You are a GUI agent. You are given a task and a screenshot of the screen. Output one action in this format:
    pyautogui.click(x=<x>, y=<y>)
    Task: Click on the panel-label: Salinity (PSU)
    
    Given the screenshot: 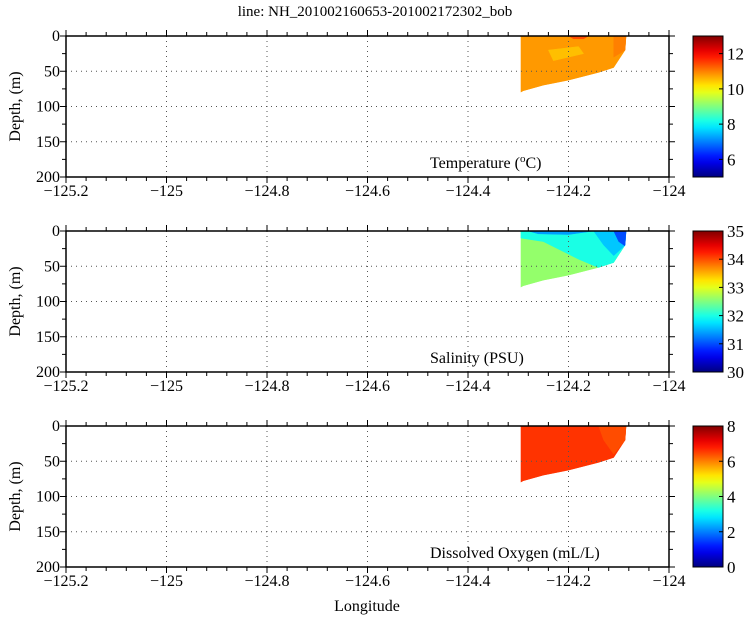 What is the action you would take?
    pyautogui.click(x=477, y=358)
    